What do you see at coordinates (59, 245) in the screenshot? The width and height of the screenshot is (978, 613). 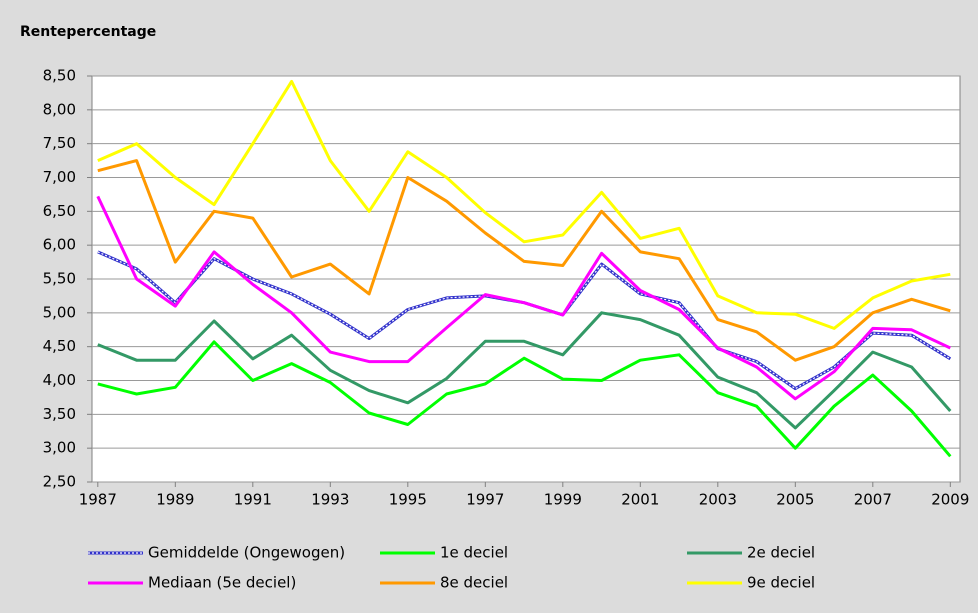 I see `y-tick-label: 6,00` at bounding box center [59, 245].